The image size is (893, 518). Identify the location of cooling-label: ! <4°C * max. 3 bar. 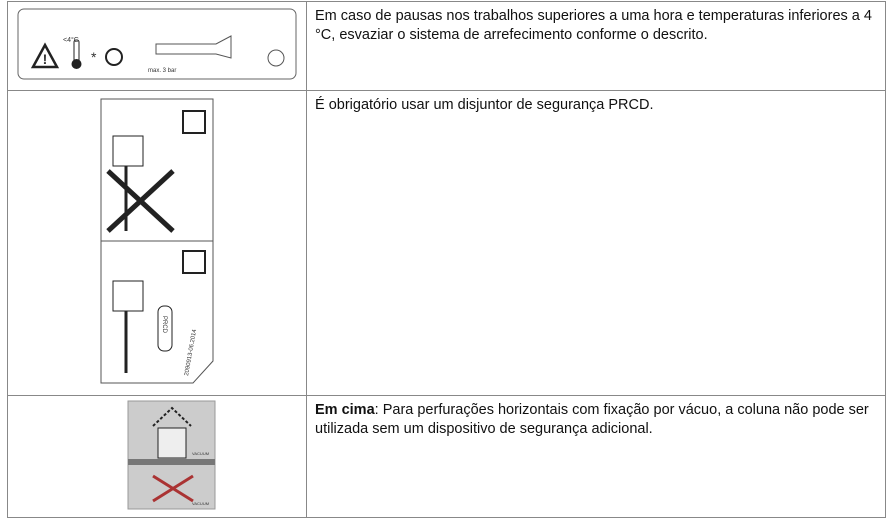
(157, 44).